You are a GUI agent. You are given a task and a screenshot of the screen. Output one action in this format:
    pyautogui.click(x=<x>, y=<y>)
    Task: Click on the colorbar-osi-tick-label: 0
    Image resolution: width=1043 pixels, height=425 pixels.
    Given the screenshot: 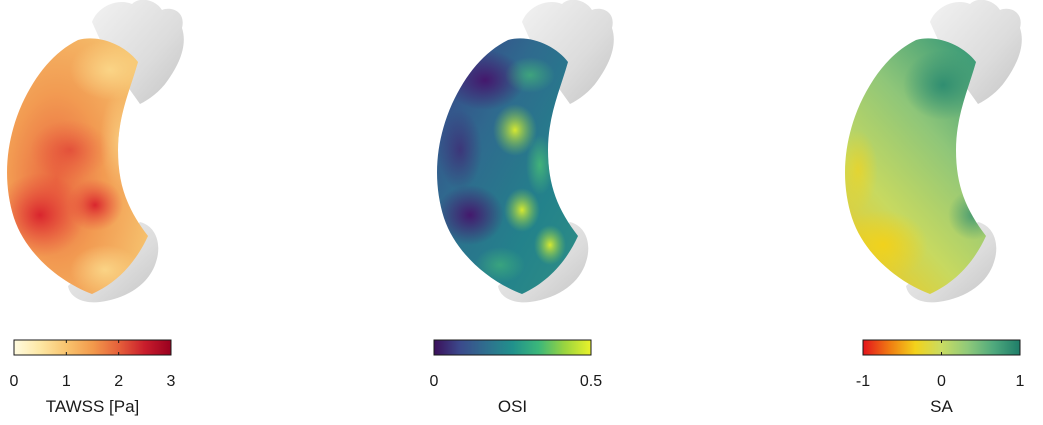 What is the action you would take?
    pyautogui.click(x=434, y=381)
    